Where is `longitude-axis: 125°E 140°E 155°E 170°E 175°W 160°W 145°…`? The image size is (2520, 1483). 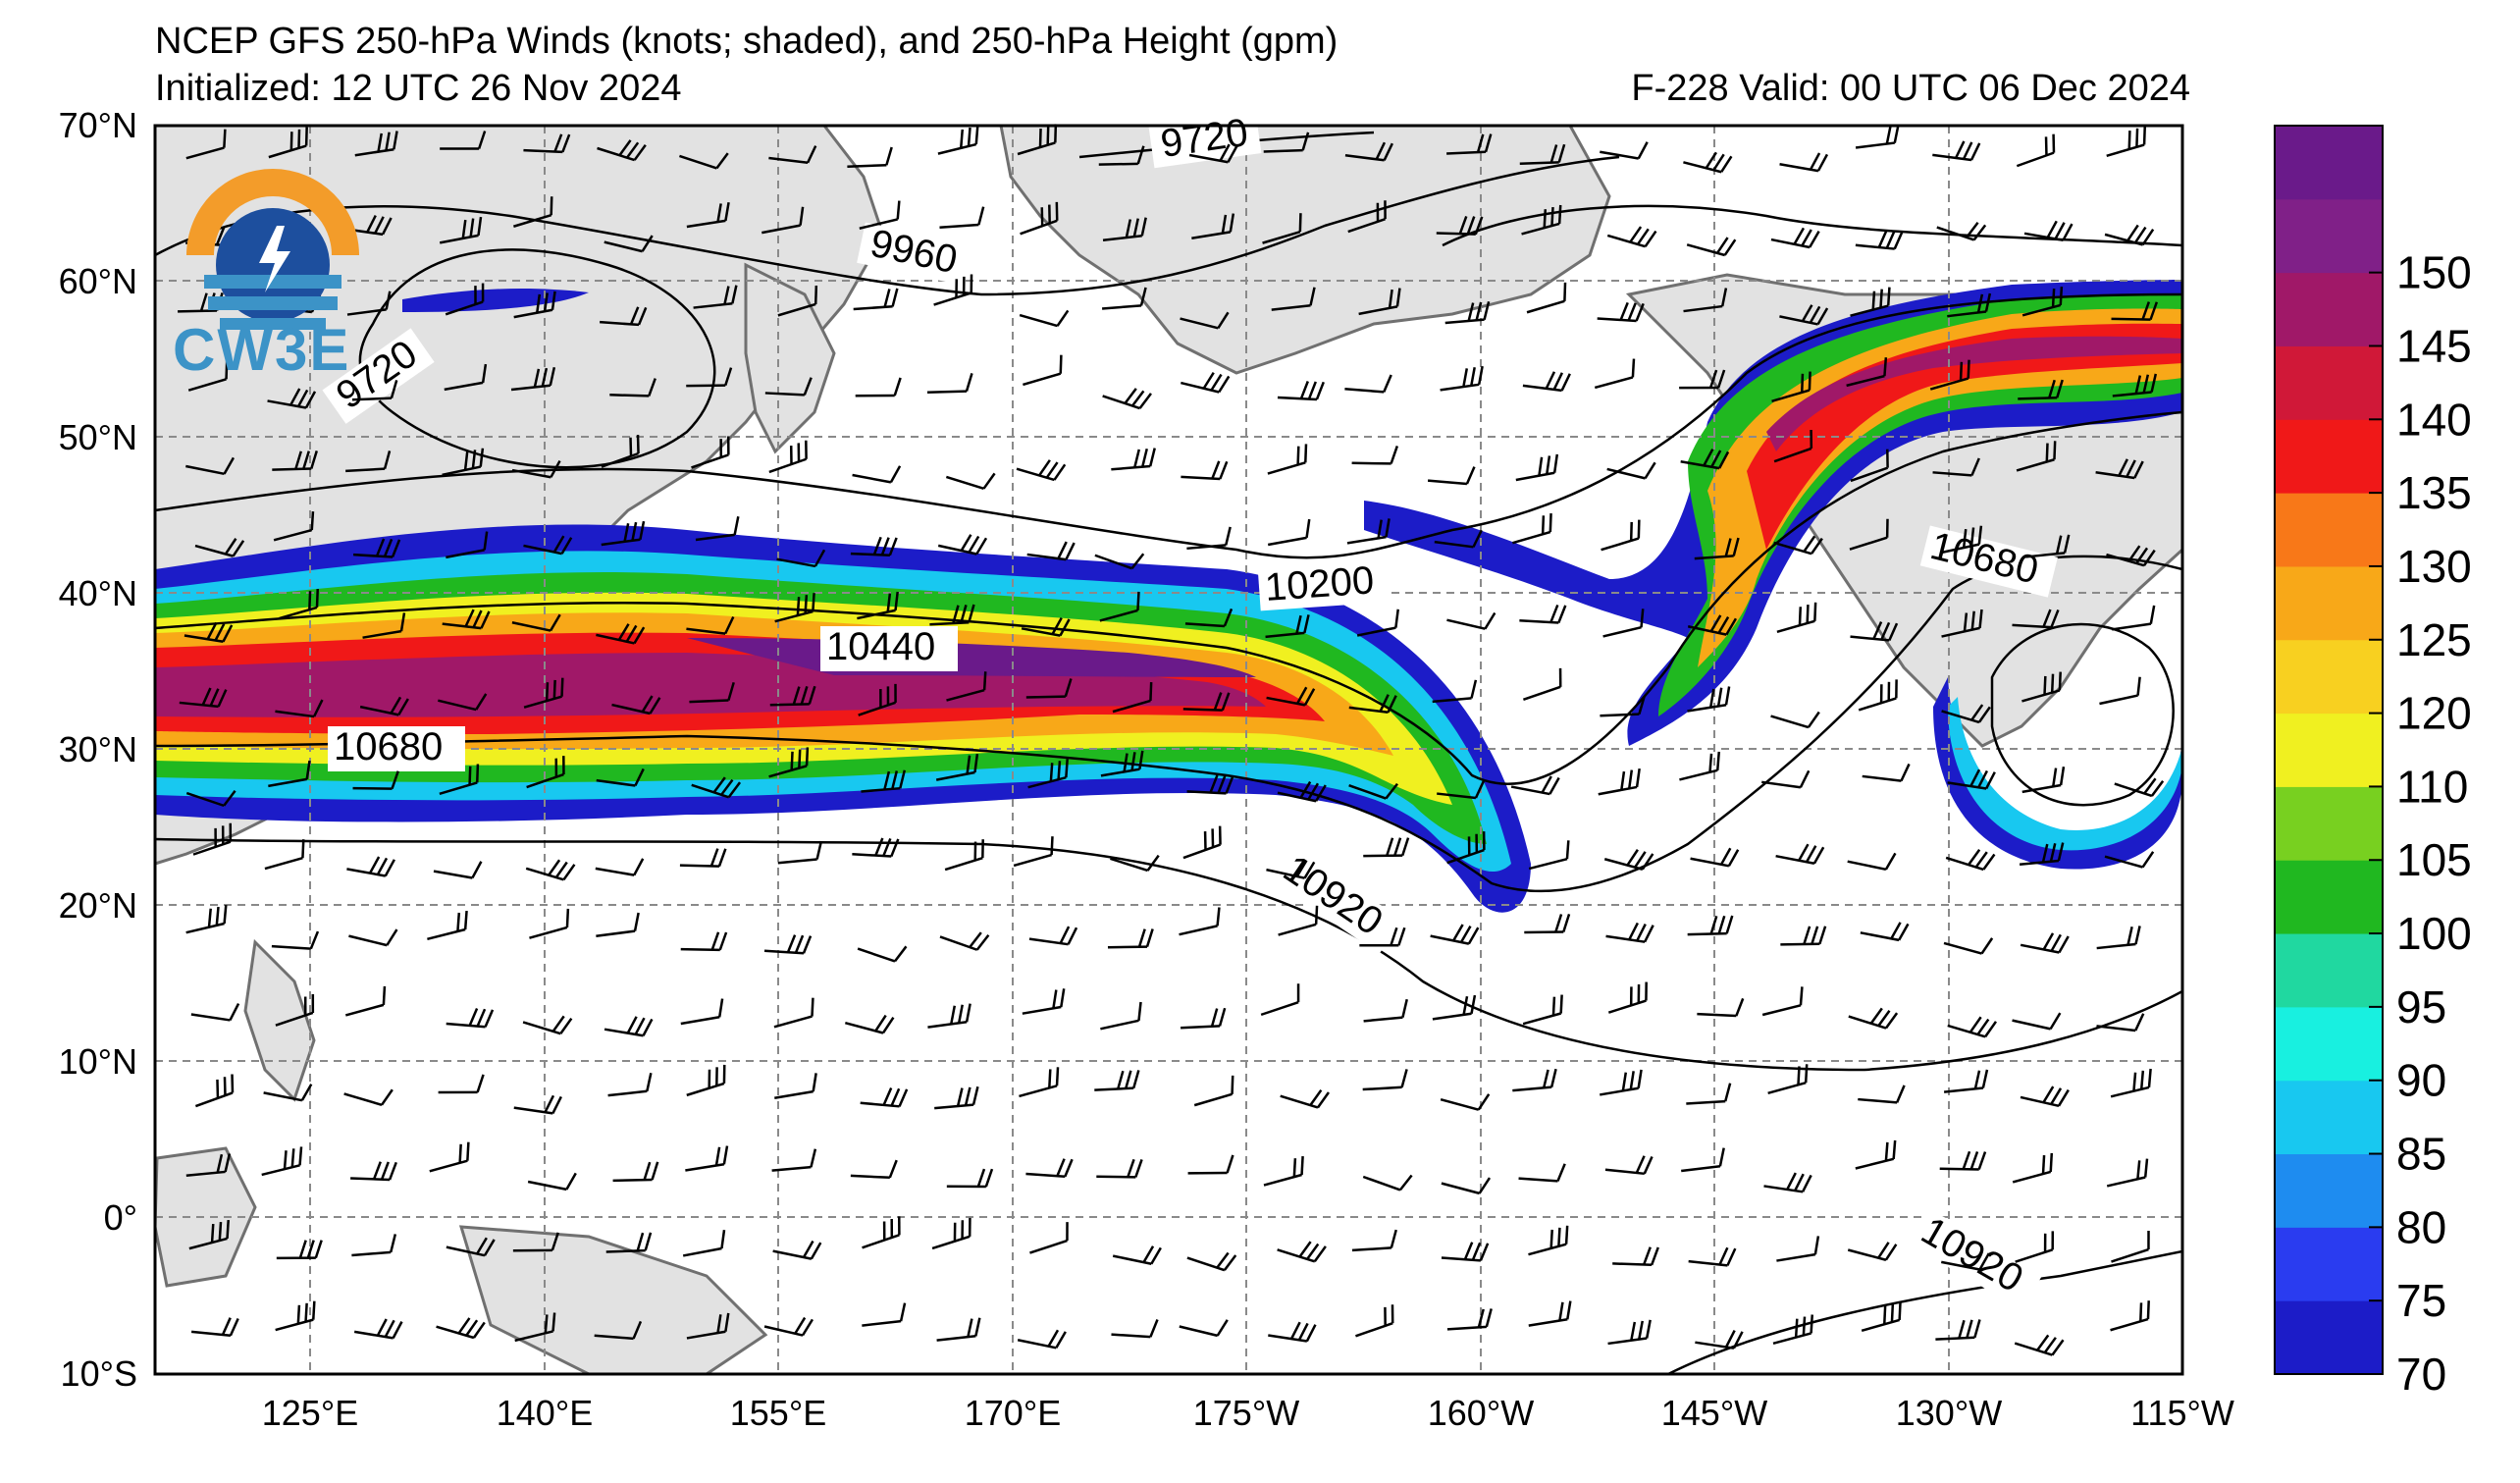 longitude-axis: 125°E 140°E 155°E 170°E 175°W 160°W 145°… is located at coordinates (1248, 1413).